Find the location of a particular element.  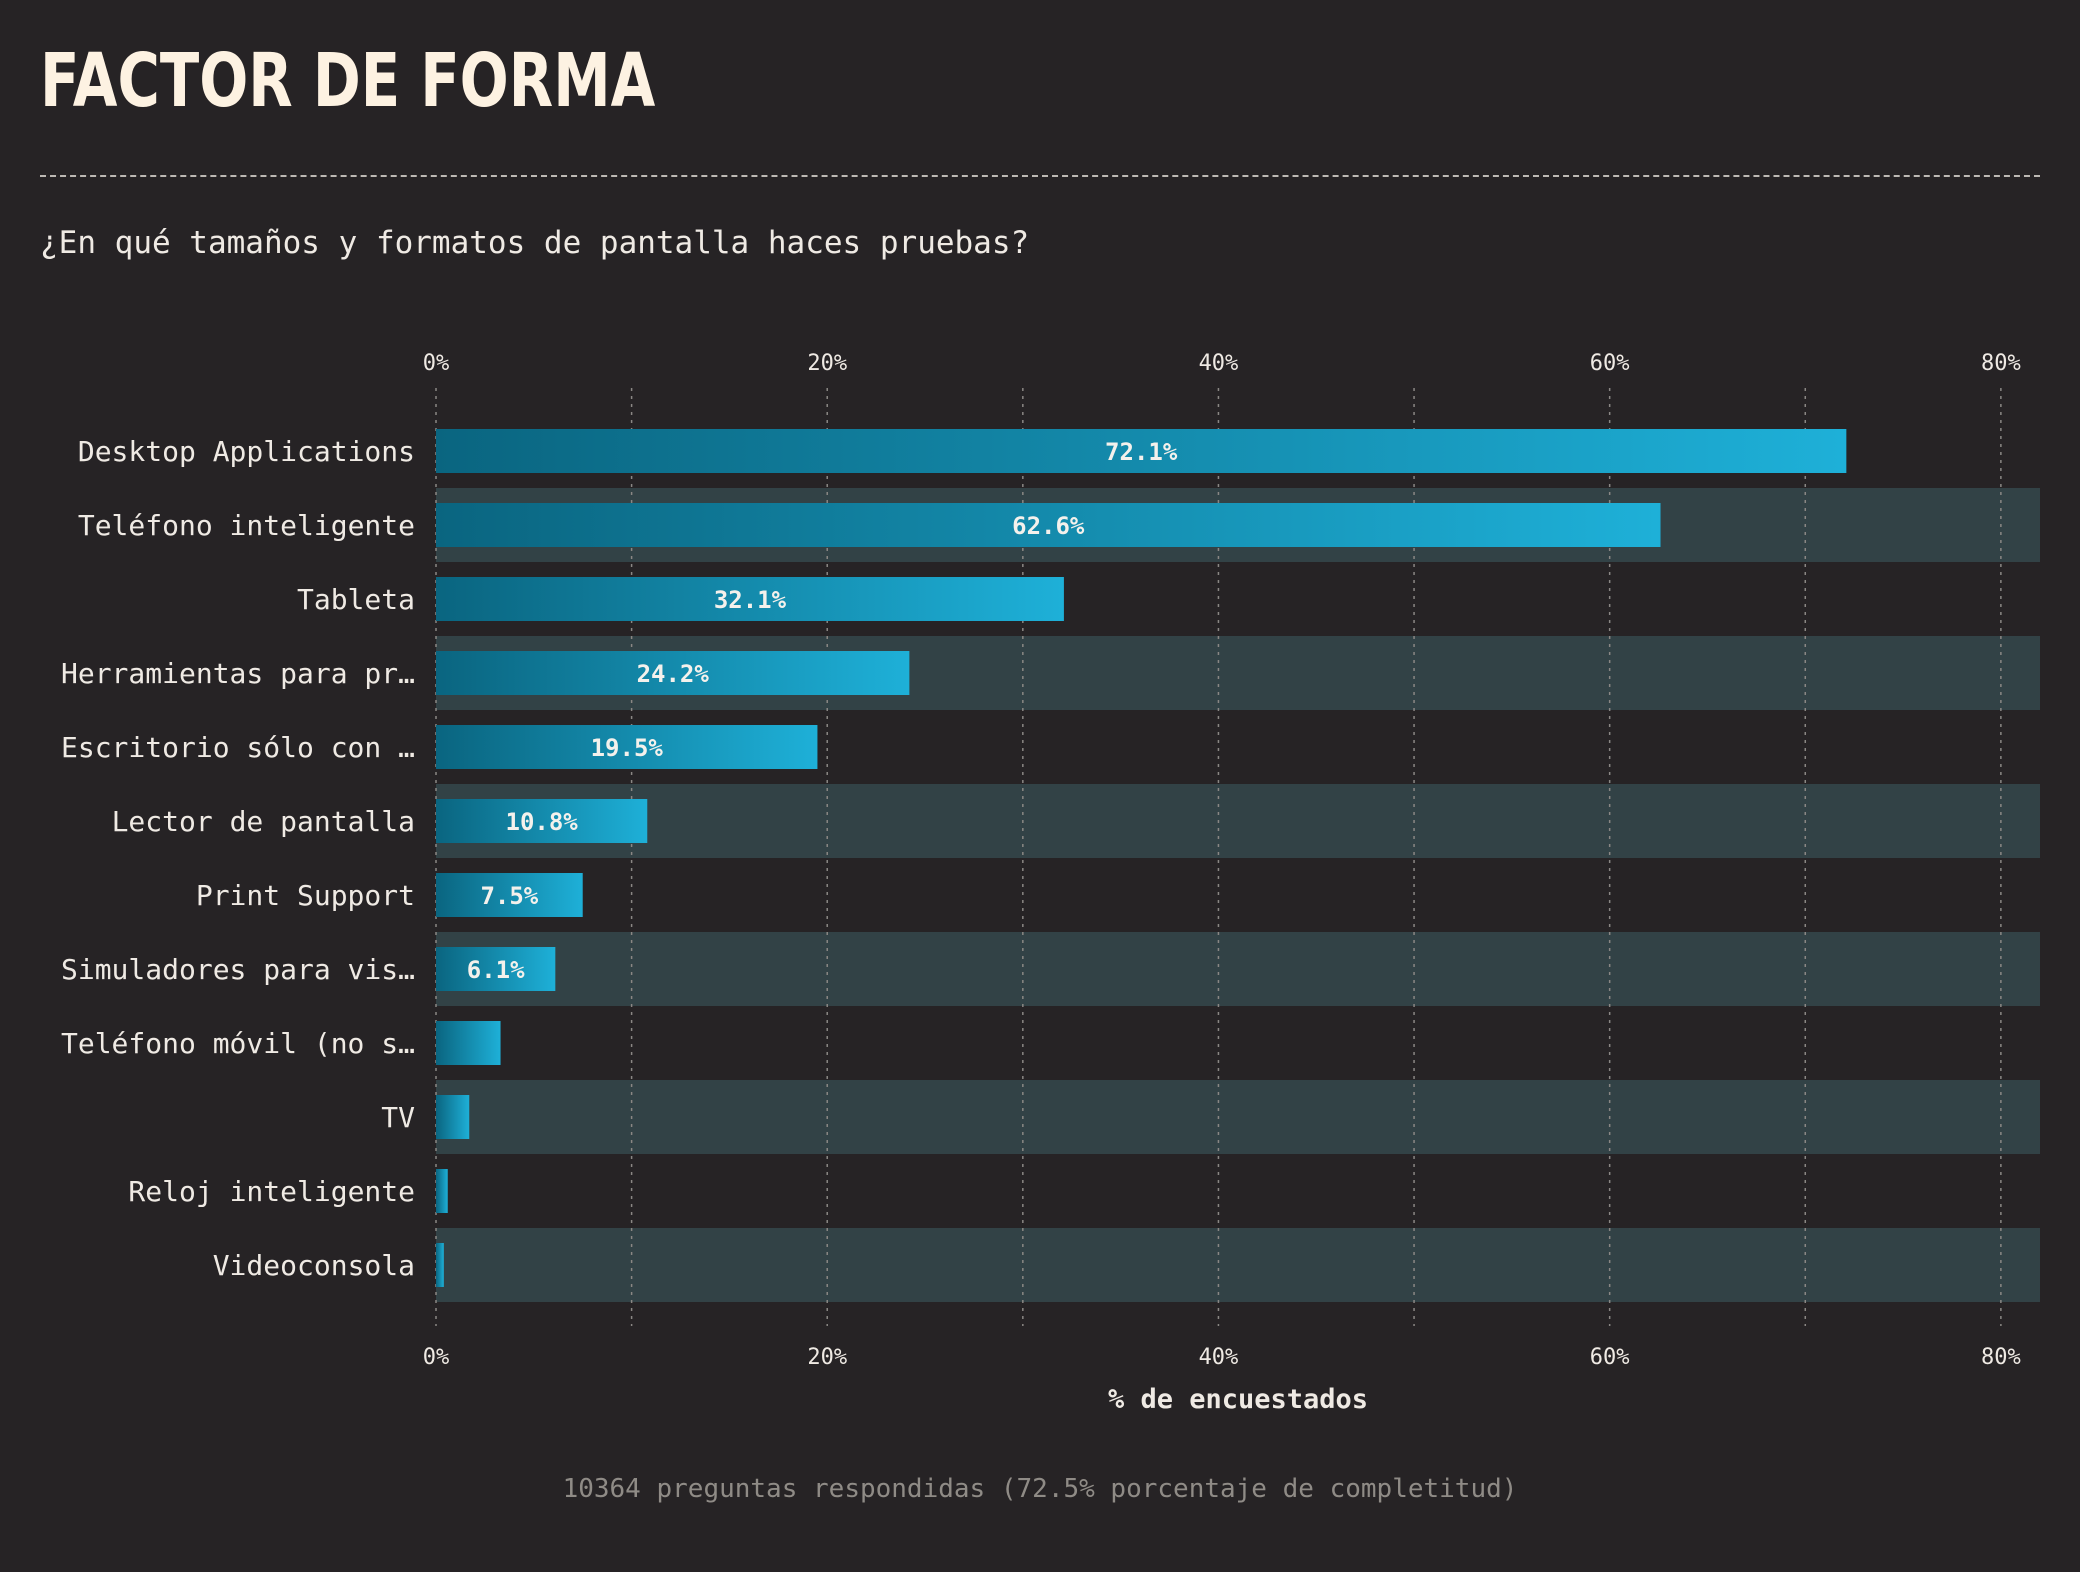

data-label: 7.5% is located at coordinates (509, 896).